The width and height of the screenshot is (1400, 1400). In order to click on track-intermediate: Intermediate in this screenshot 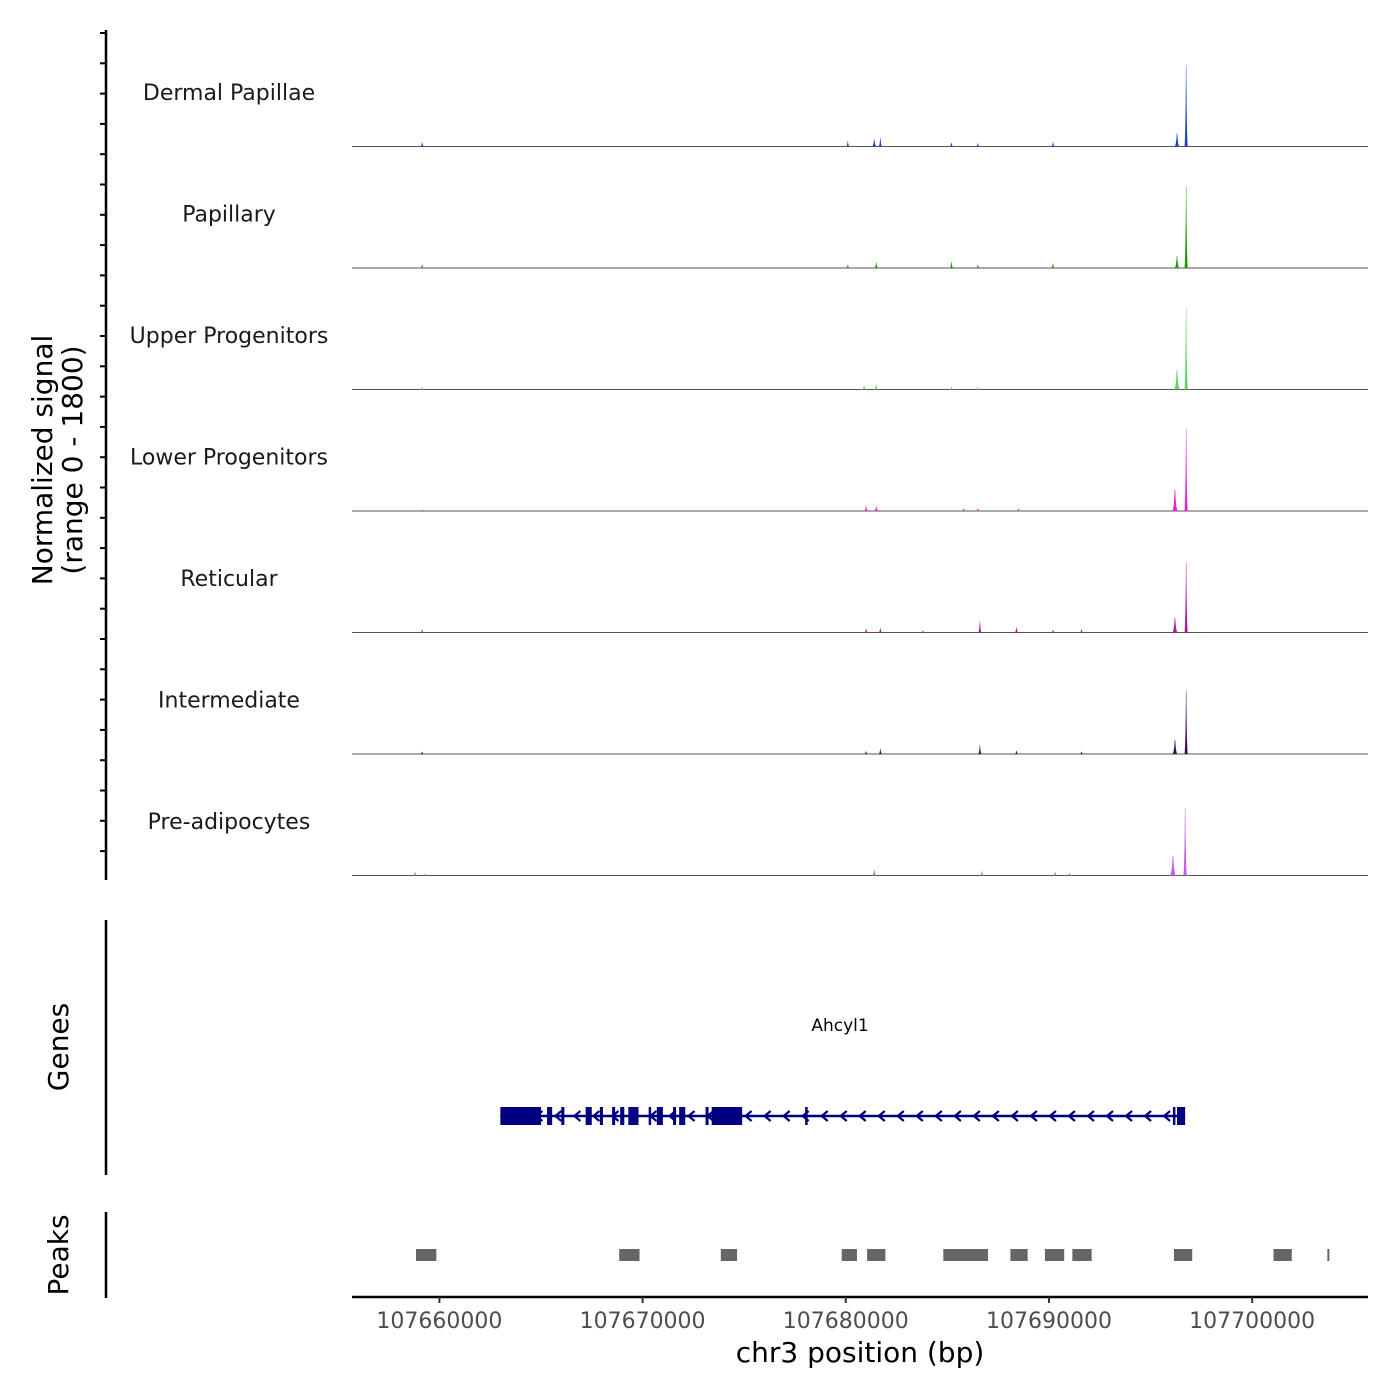, I will do `click(763, 722)`.